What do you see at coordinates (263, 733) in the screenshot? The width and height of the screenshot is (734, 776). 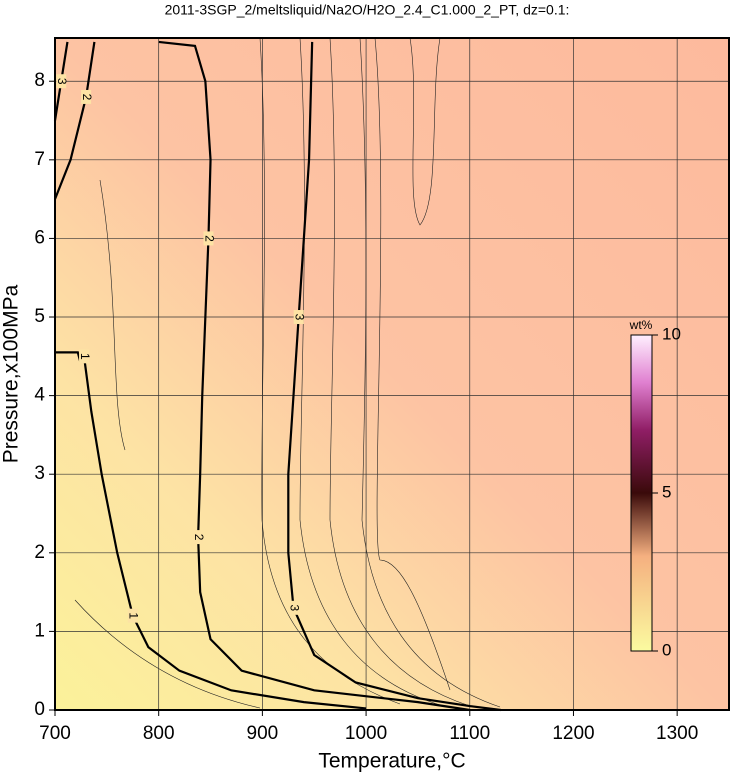 I see `x-tick-label: 900` at bounding box center [263, 733].